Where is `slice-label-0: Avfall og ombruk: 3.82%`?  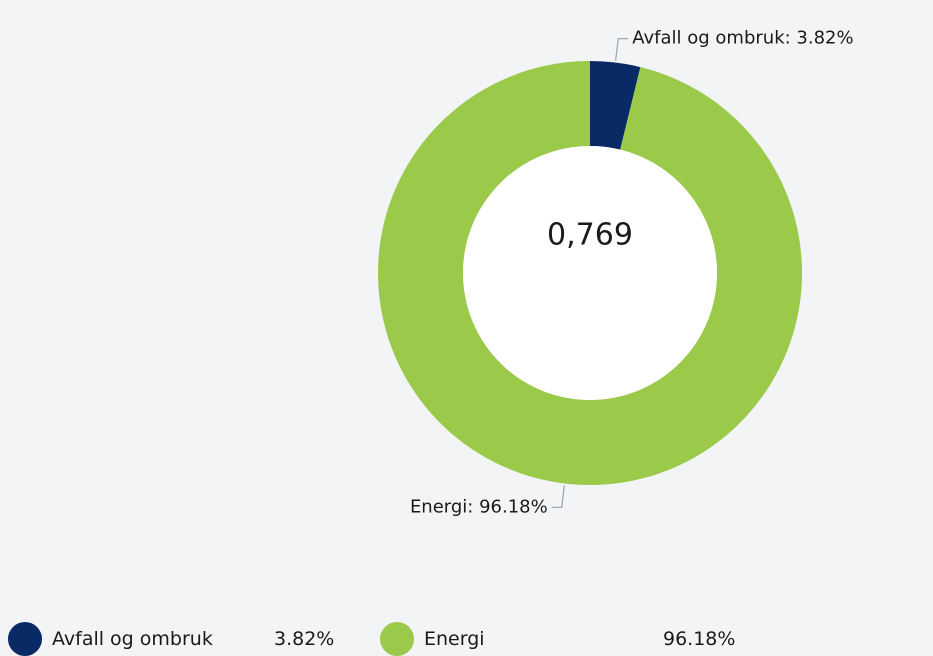 slice-label-0: Avfall og ombruk: 3.82% is located at coordinates (742, 38).